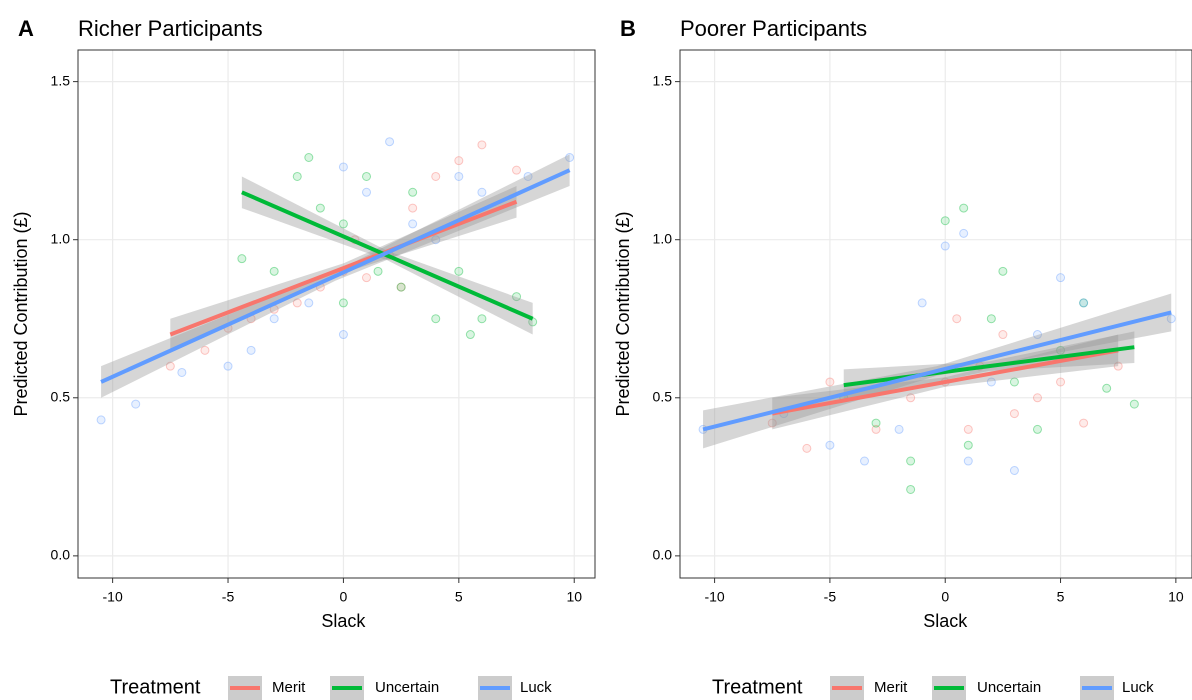 The height and width of the screenshot is (700, 1192). What do you see at coordinates (628, 28) in the screenshot?
I see `panel-label: B` at bounding box center [628, 28].